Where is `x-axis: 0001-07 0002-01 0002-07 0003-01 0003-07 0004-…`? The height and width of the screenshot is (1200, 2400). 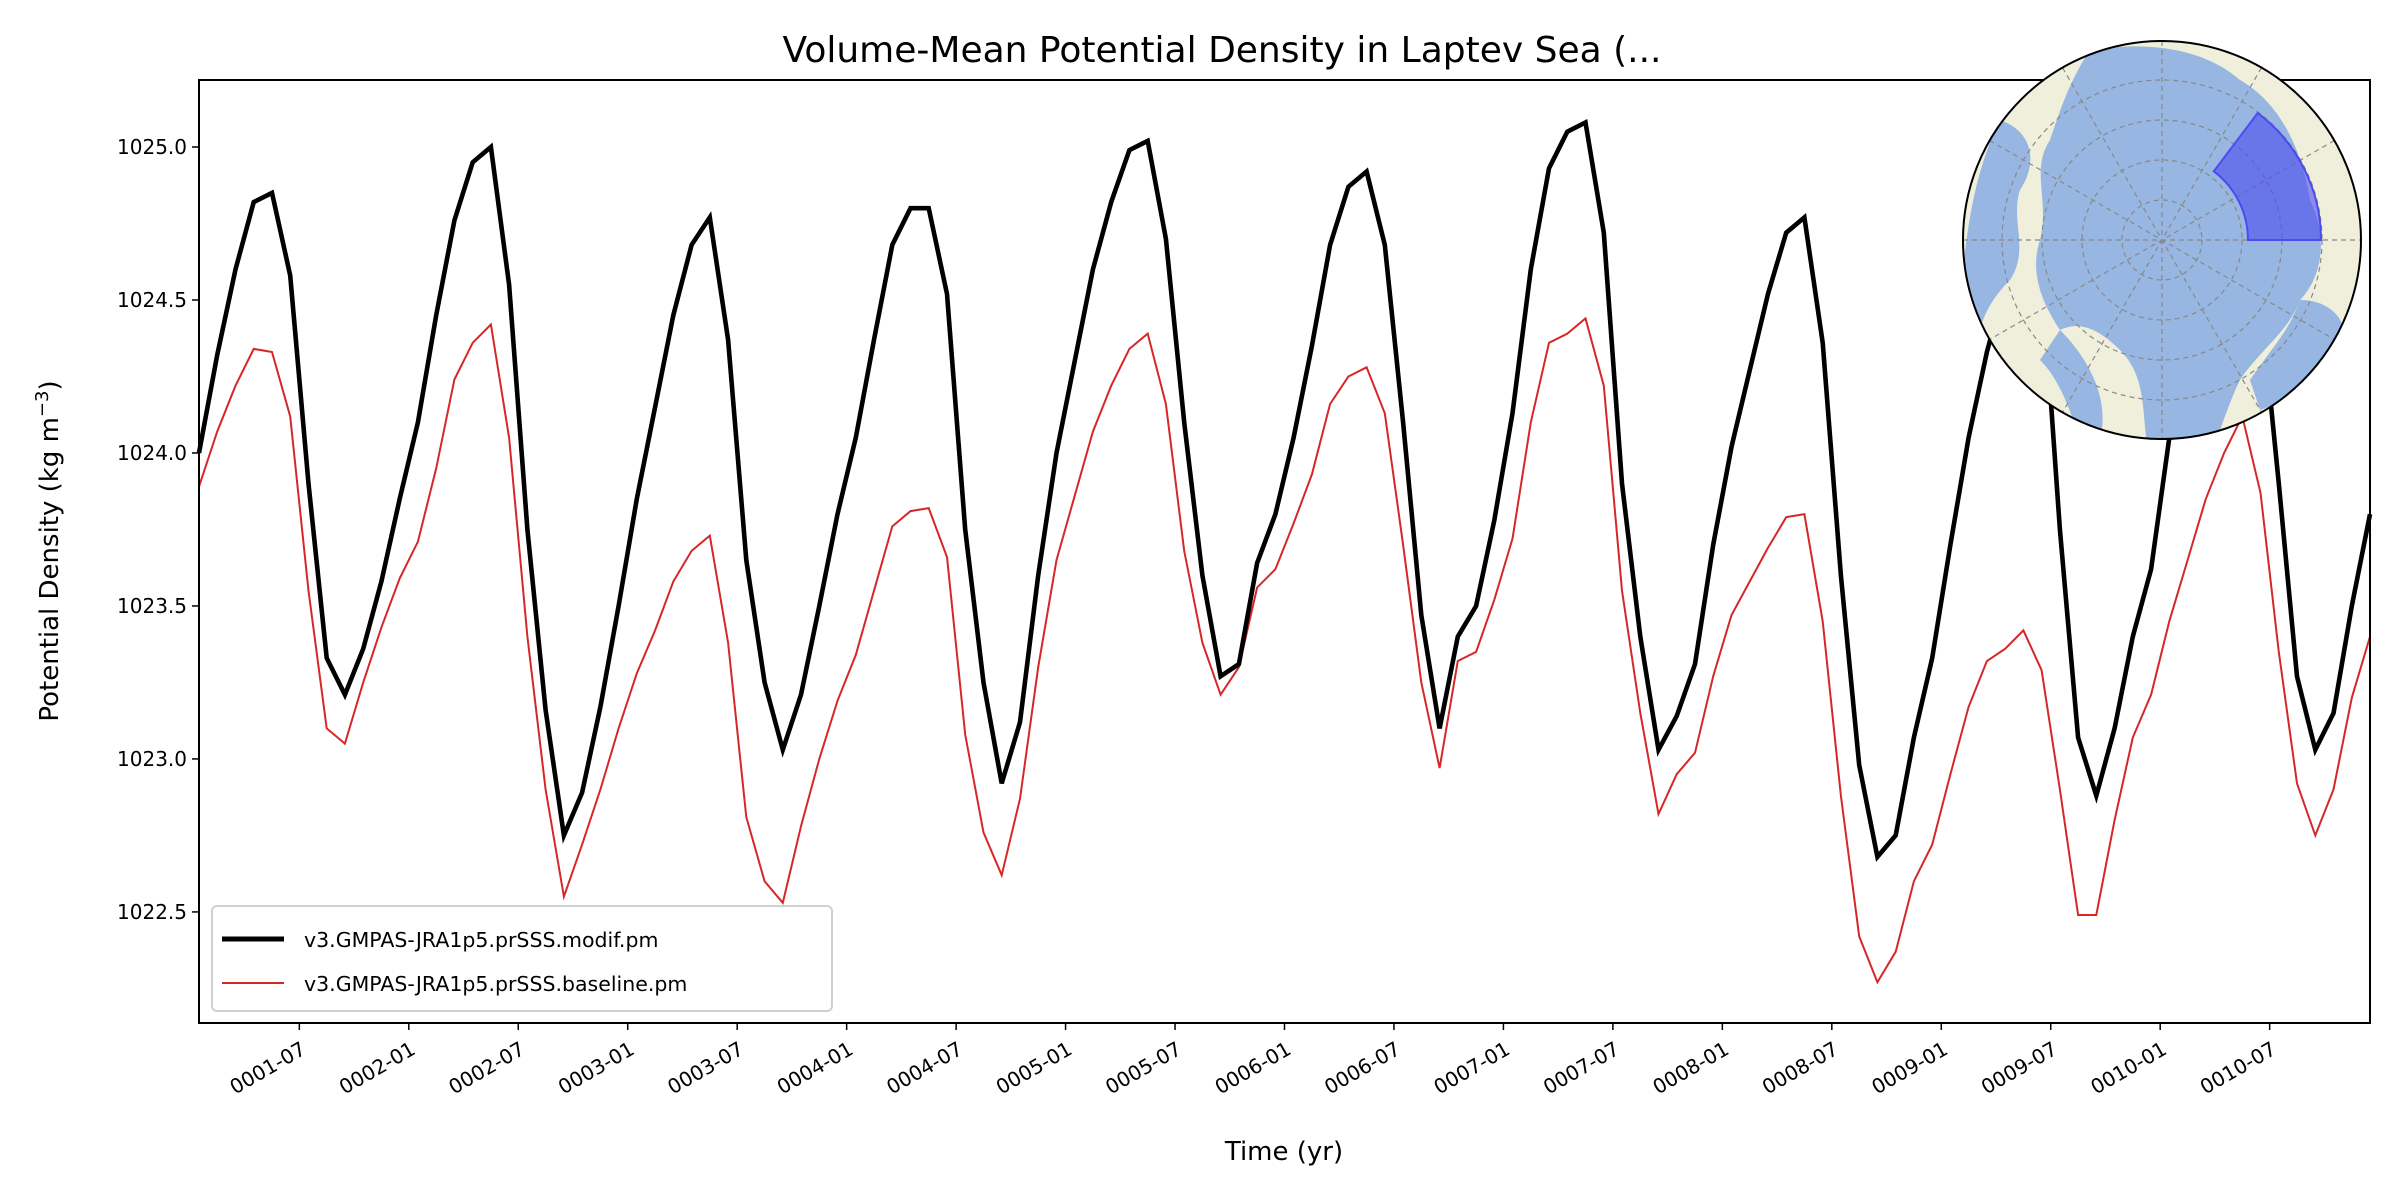 x-axis: 0001-07 0002-01 0002-07 0003-01 0003-07 0004-… is located at coordinates (1252, 1061).